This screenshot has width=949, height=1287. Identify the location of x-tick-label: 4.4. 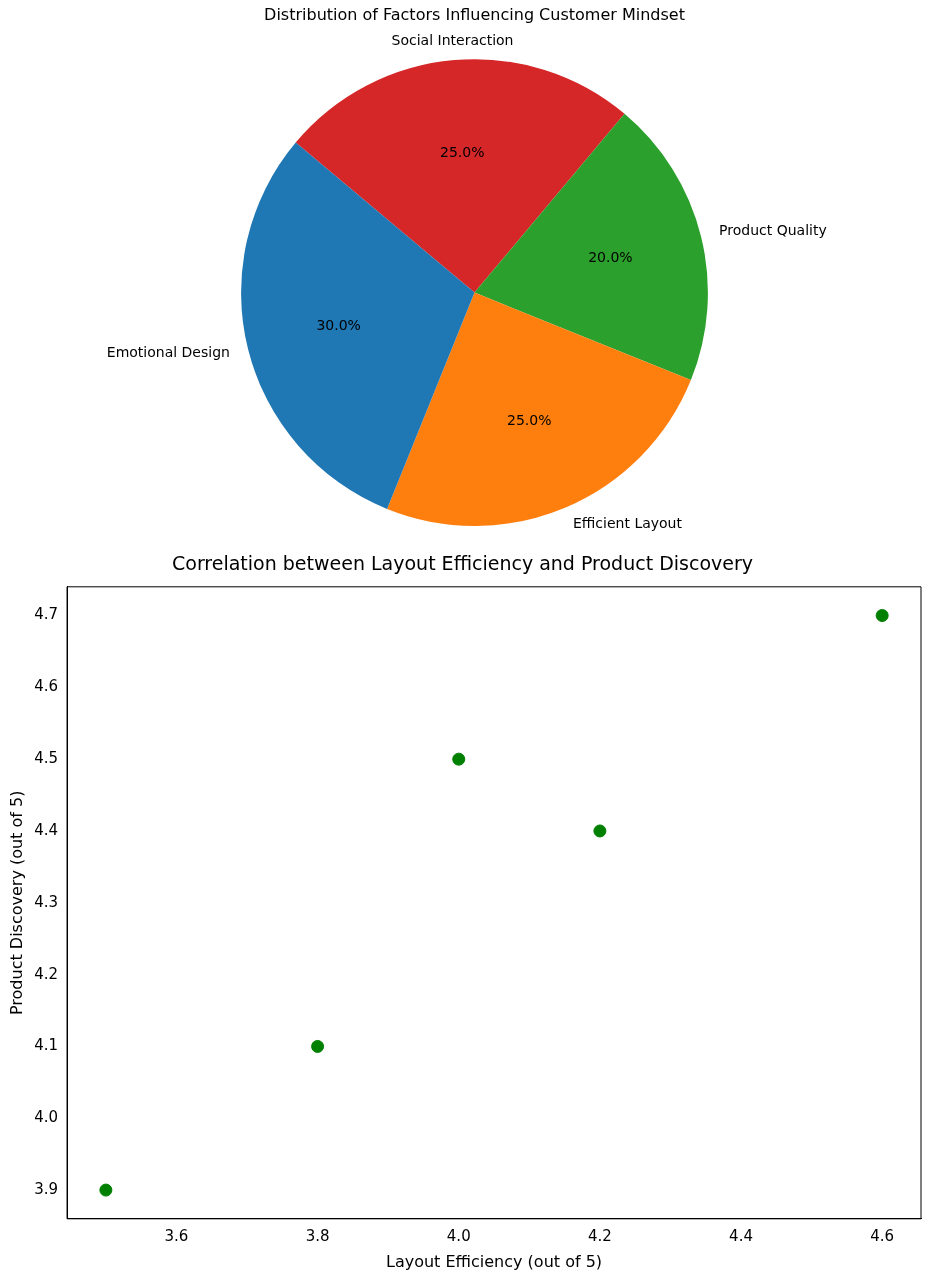
(741, 1235).